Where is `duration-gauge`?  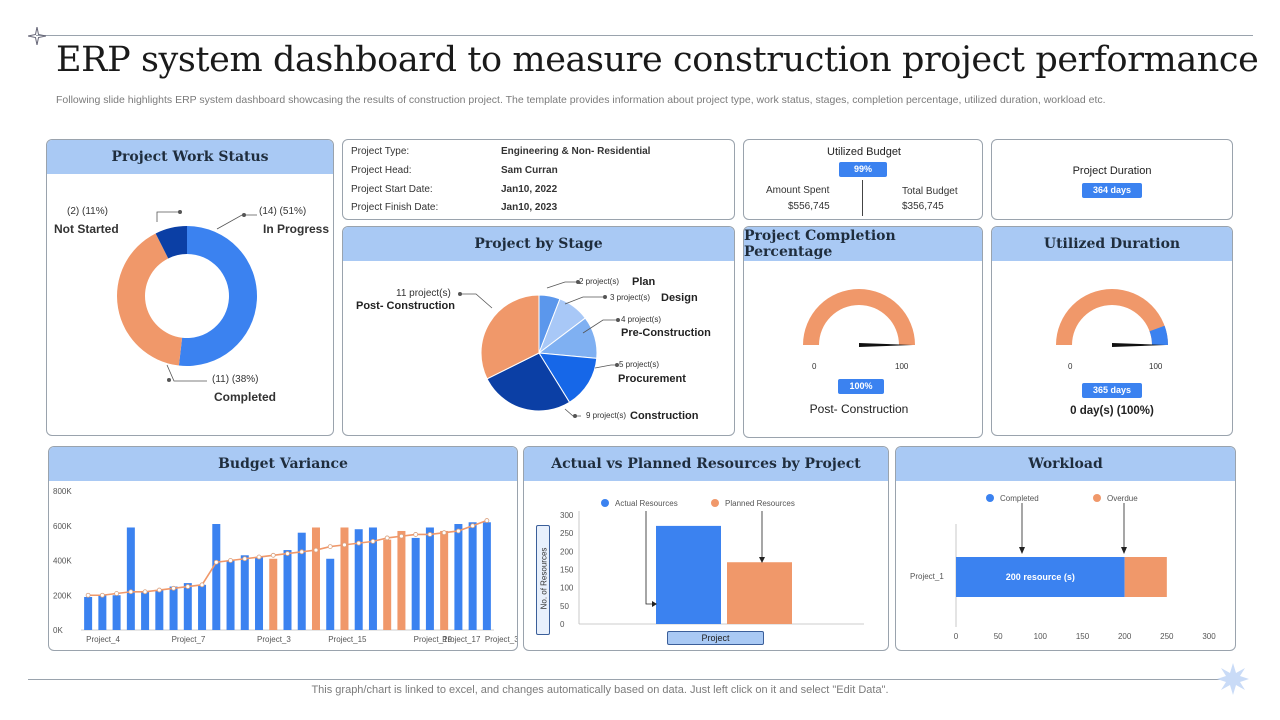
duration-gauge is located at coordinates (1112, 311).